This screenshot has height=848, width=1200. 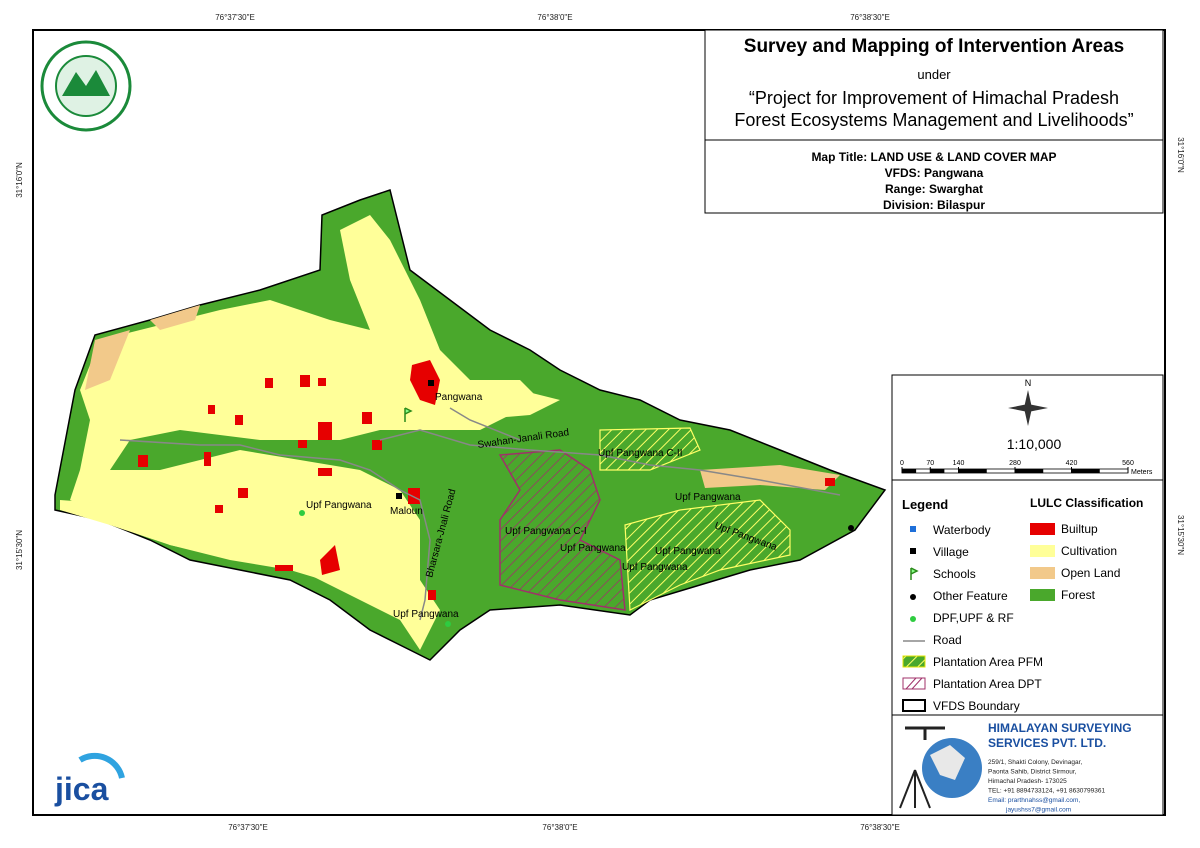 I want to click on company-name: HIMALAYAN SURVEYING, so click(x=1060, y=728).